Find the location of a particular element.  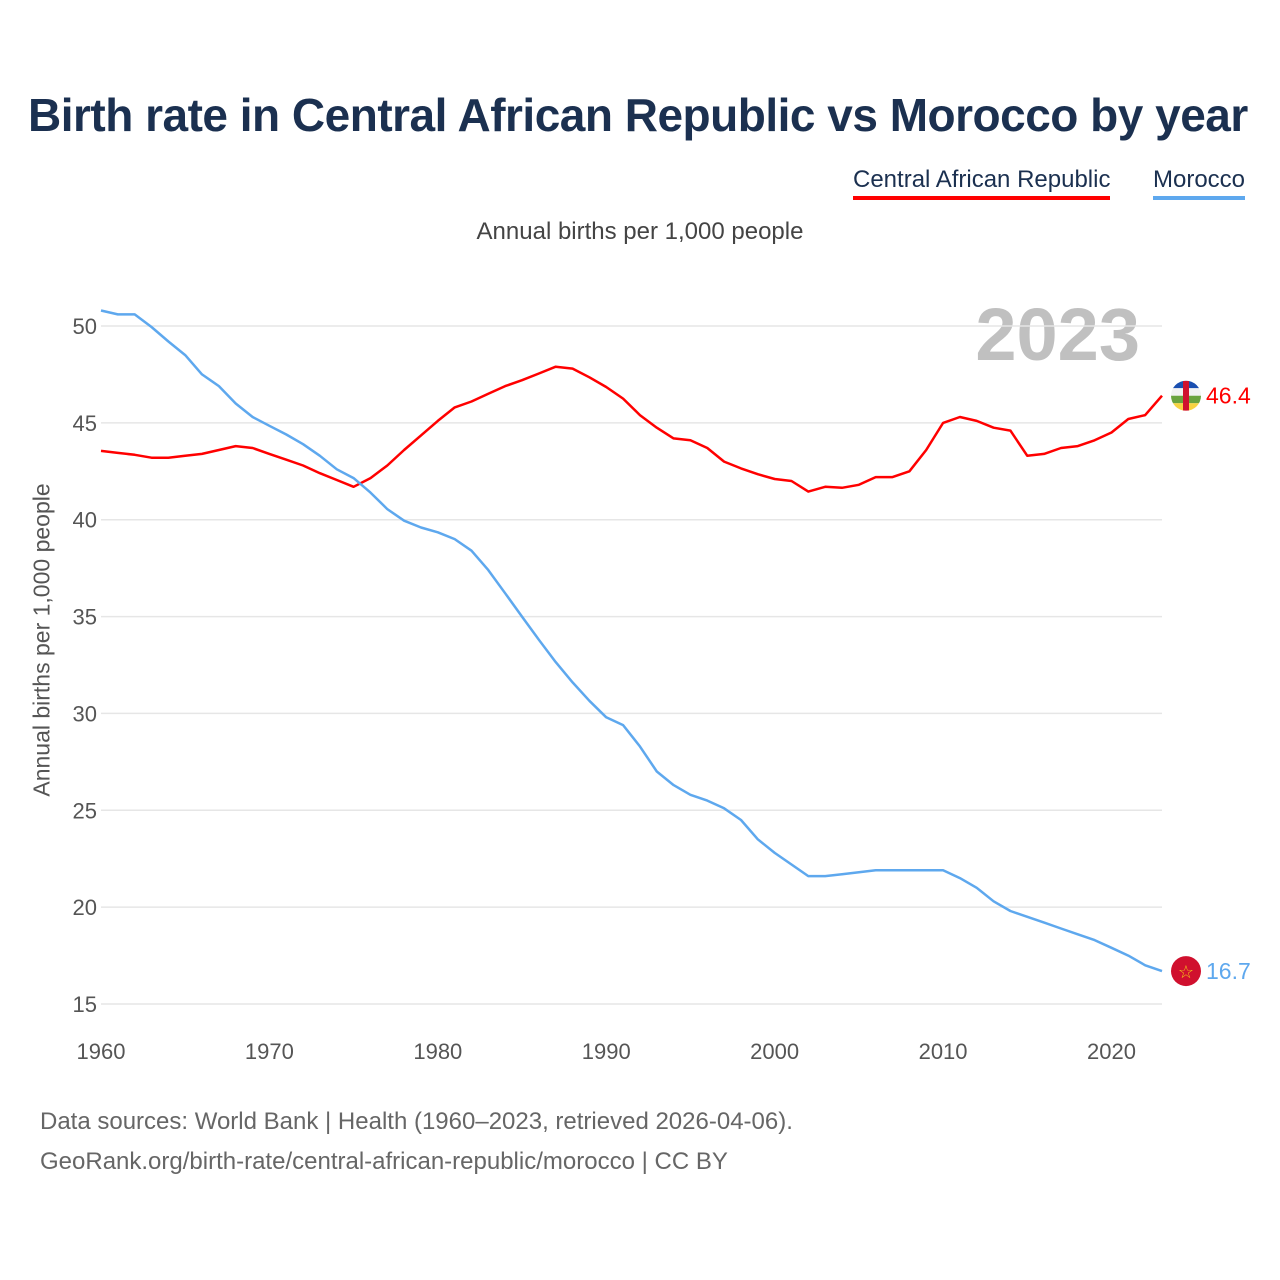

series-line-central-african-republic is located at coordinates (631, 429).